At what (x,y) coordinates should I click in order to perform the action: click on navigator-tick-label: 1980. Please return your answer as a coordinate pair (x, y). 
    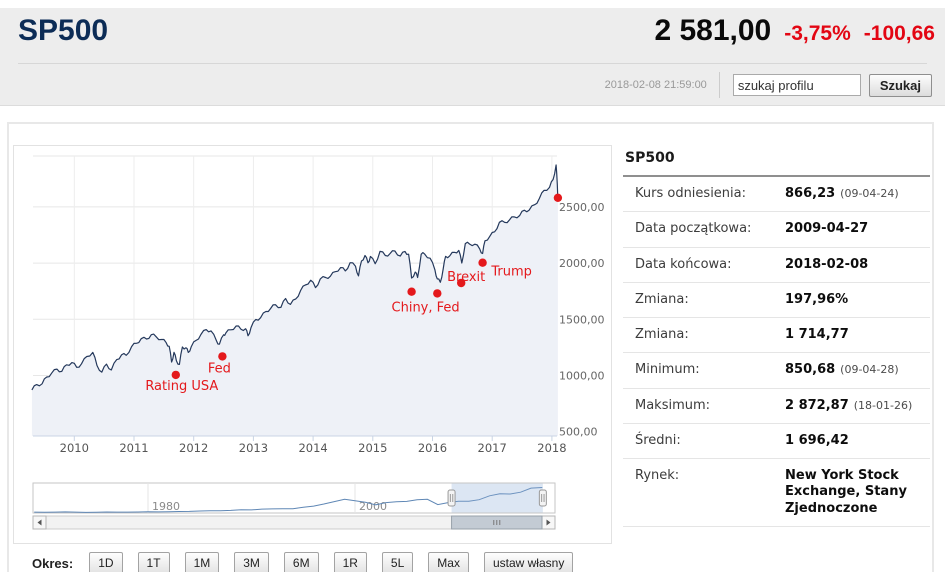
    Looking at the image, I should click on (166, 506).